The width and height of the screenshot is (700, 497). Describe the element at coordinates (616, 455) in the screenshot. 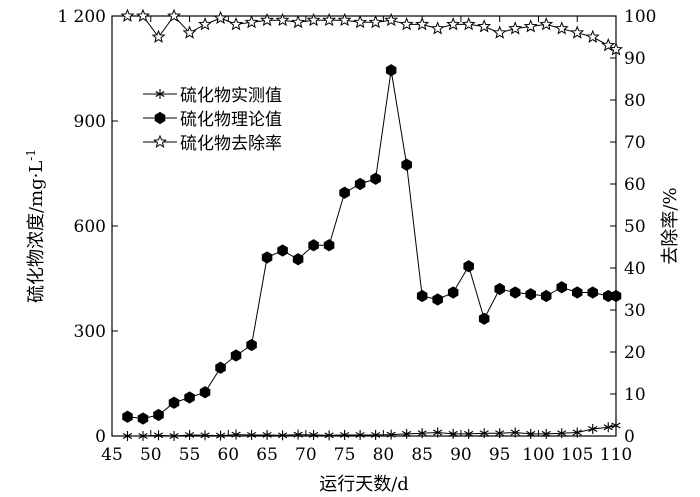

I see `x-tick-label: 110` at that location.